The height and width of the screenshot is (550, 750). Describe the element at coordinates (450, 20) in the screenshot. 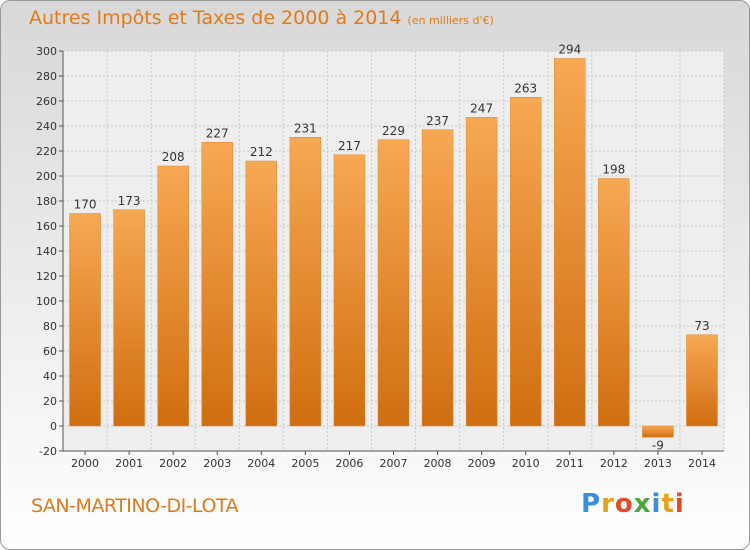

I see `chart-unit-label: (en milliers d'€)` at that location.